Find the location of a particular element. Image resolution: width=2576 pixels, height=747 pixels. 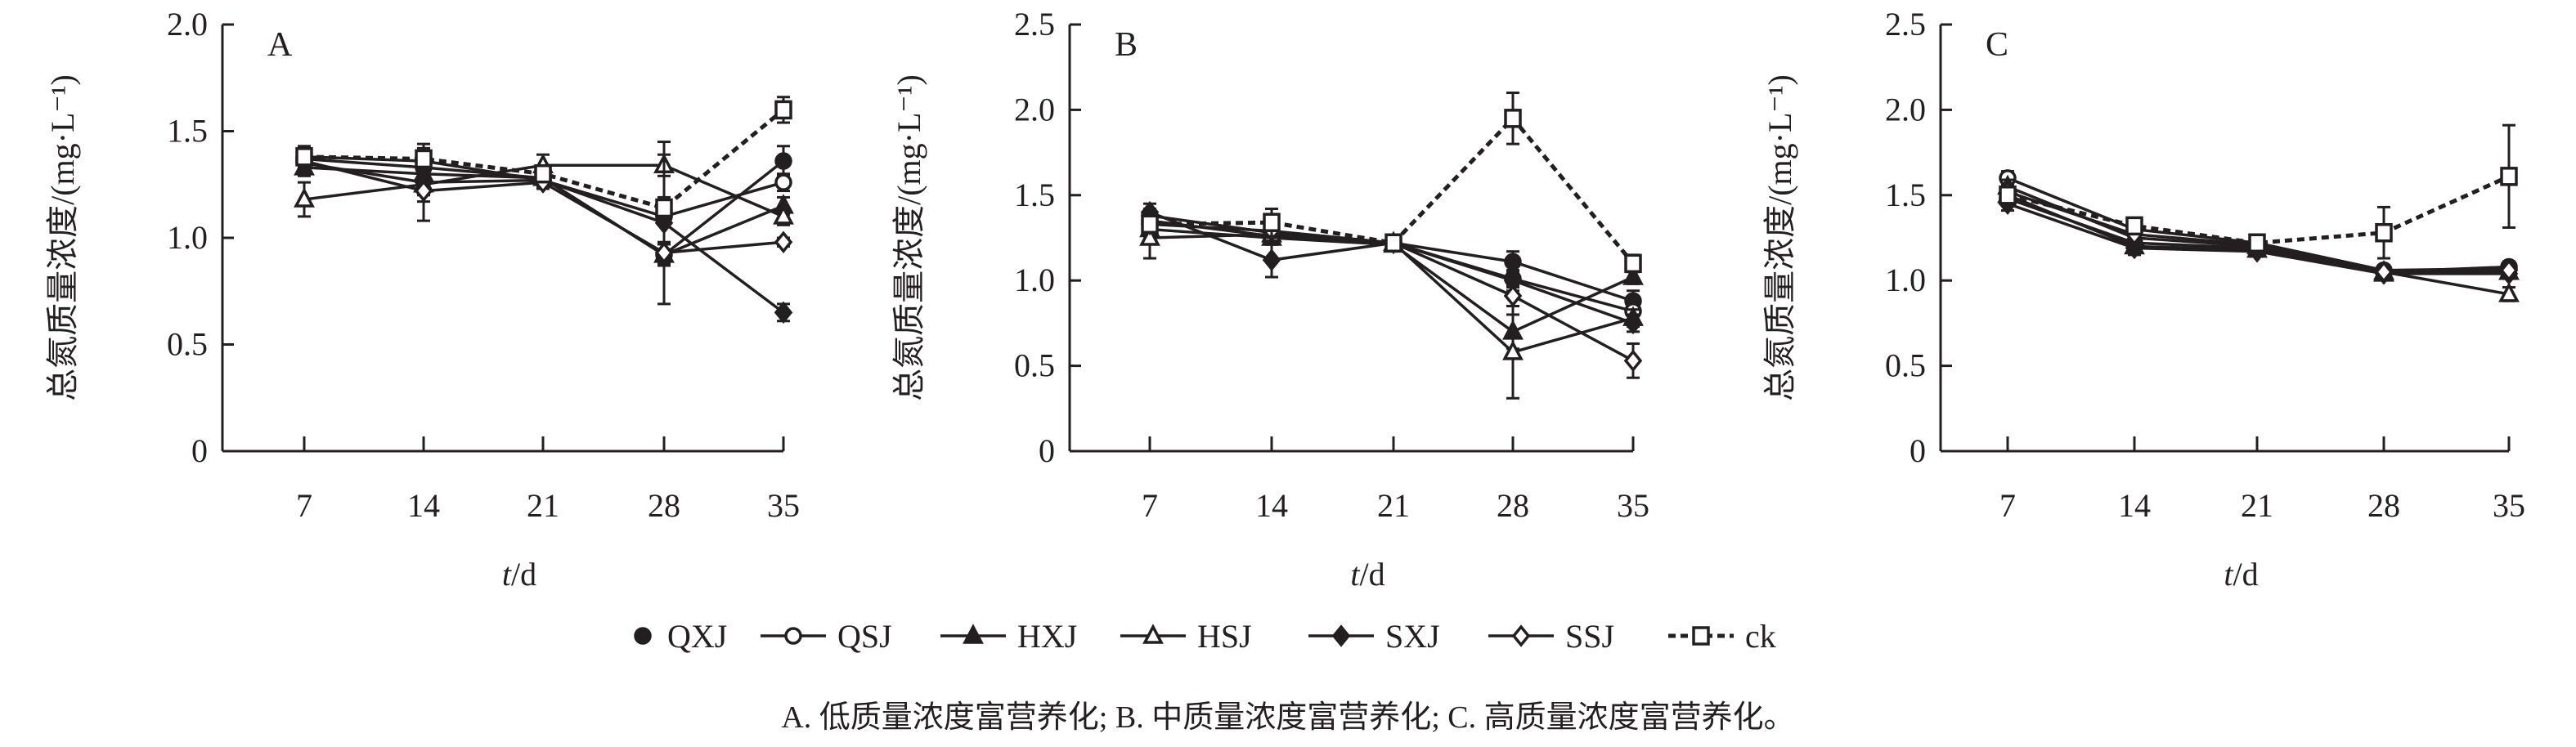

series-ssj is located at coordinates (2259, 232).